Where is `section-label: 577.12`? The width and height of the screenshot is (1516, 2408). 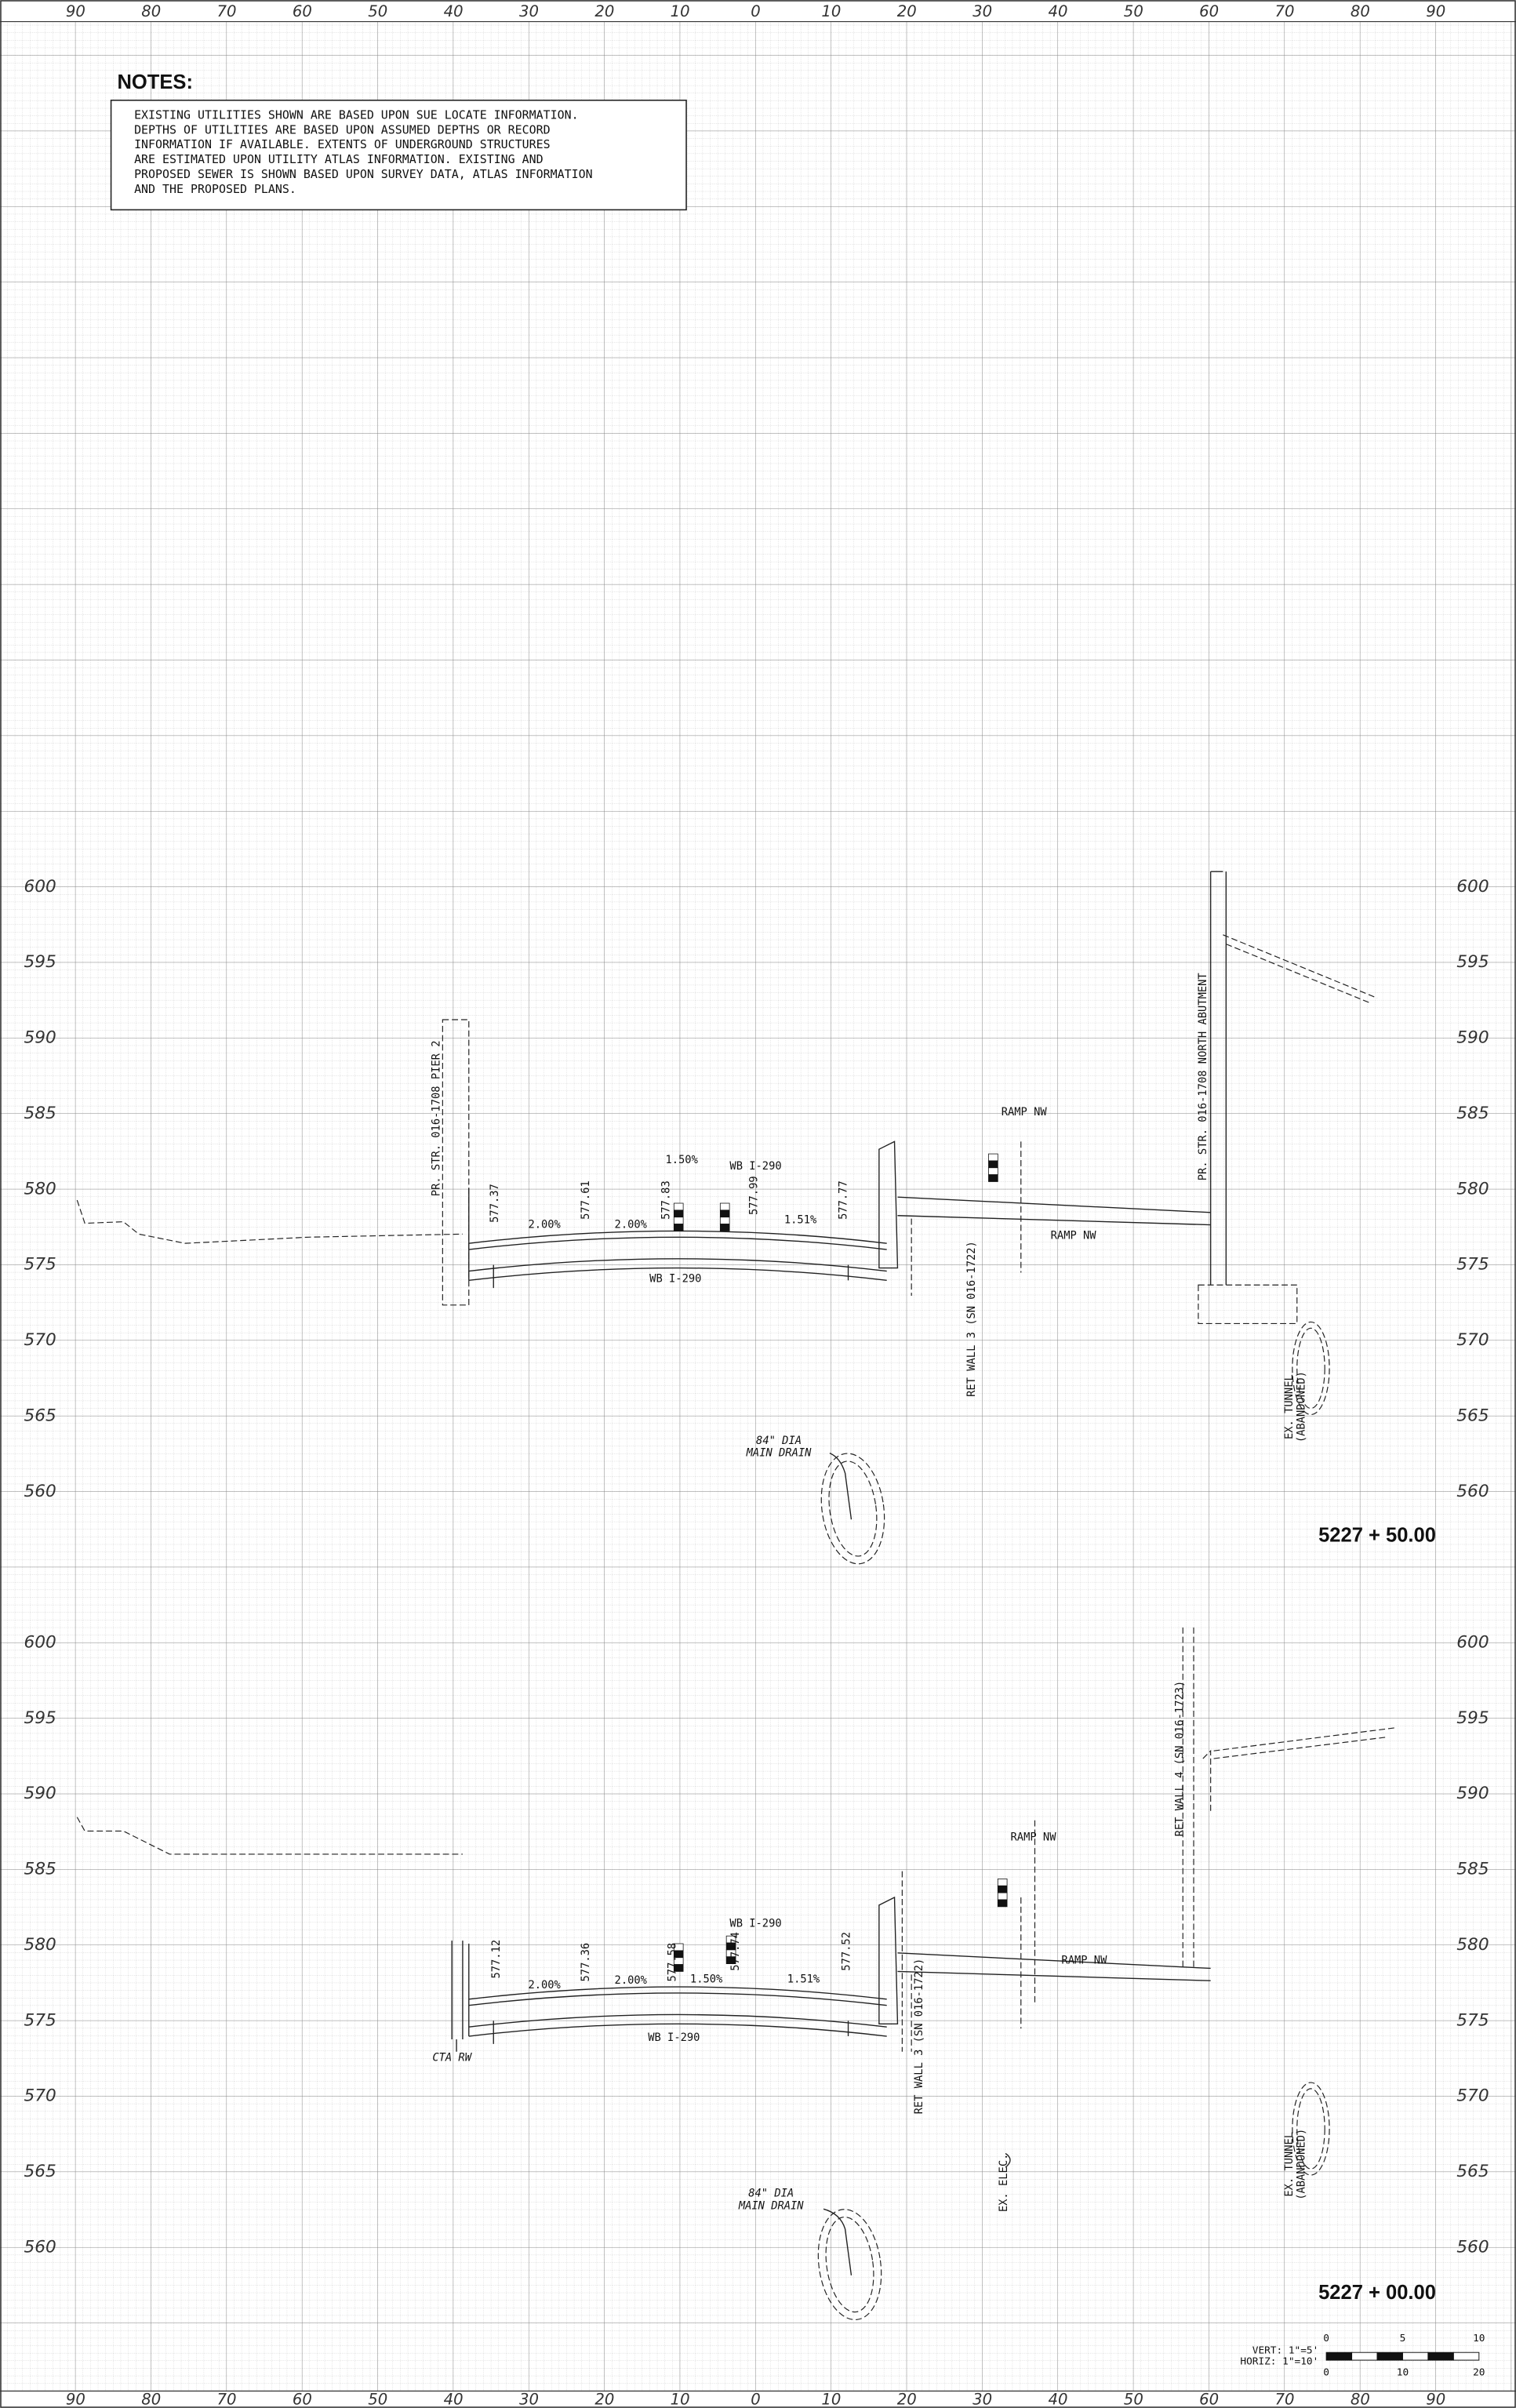 section-label: 577.12 is located at coordinates (496, 1959).